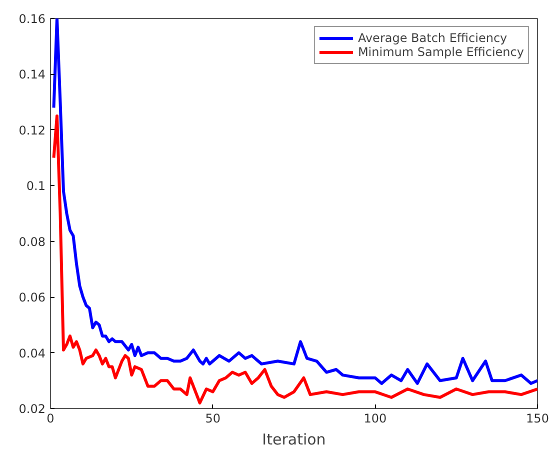 The width and height of the screenshot is (551, 451). Describe the element at coordinates (36, 186) in the screenshot. I see `y-tick-label: 0.1` at that location.